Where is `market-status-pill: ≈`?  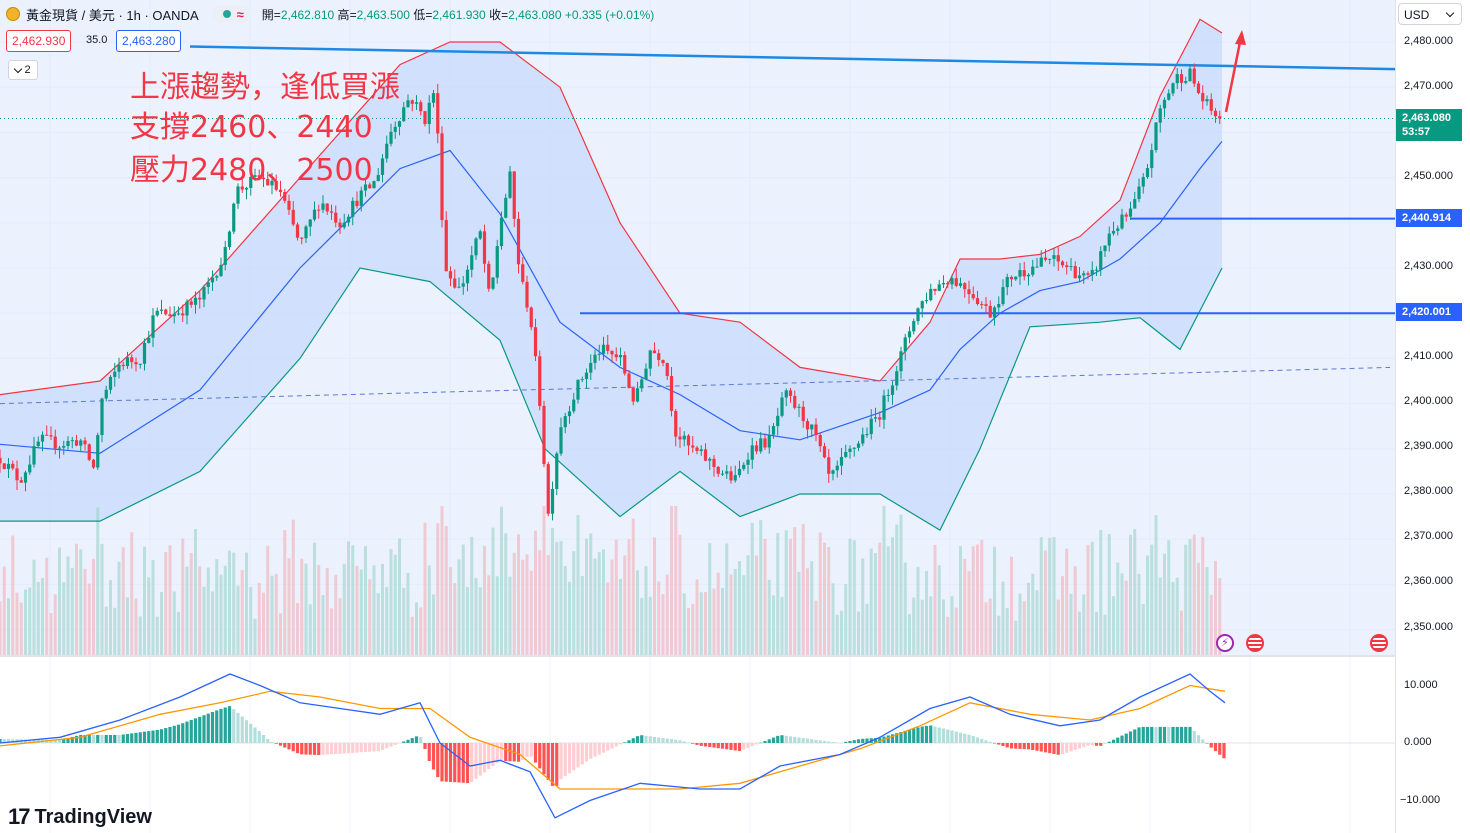
market-status-pill: ≈ is located at coordinates (231, 14).